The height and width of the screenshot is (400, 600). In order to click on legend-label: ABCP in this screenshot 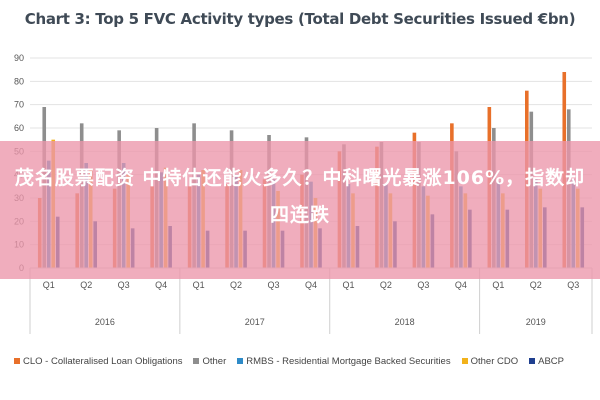, I will do `click(551, 361)`.